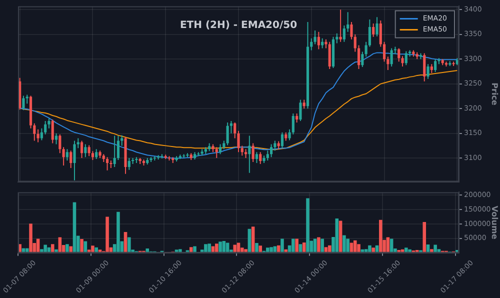 The width and height of the screenshot is (500, 298). Describe the element at coordinates (239, 25) in the screenshot. I see `text: ETH (2H) - EMA20/50` at that location.